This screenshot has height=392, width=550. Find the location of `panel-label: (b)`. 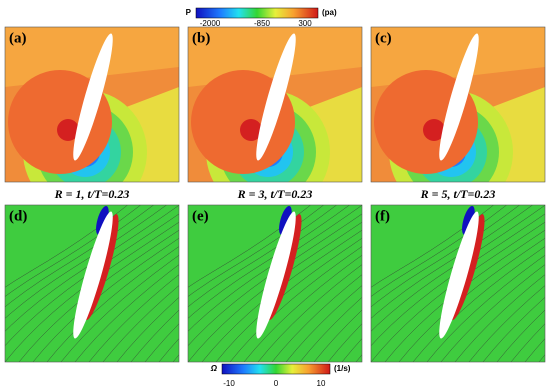

panel-label: (b) is located at coordinates (201, 38).